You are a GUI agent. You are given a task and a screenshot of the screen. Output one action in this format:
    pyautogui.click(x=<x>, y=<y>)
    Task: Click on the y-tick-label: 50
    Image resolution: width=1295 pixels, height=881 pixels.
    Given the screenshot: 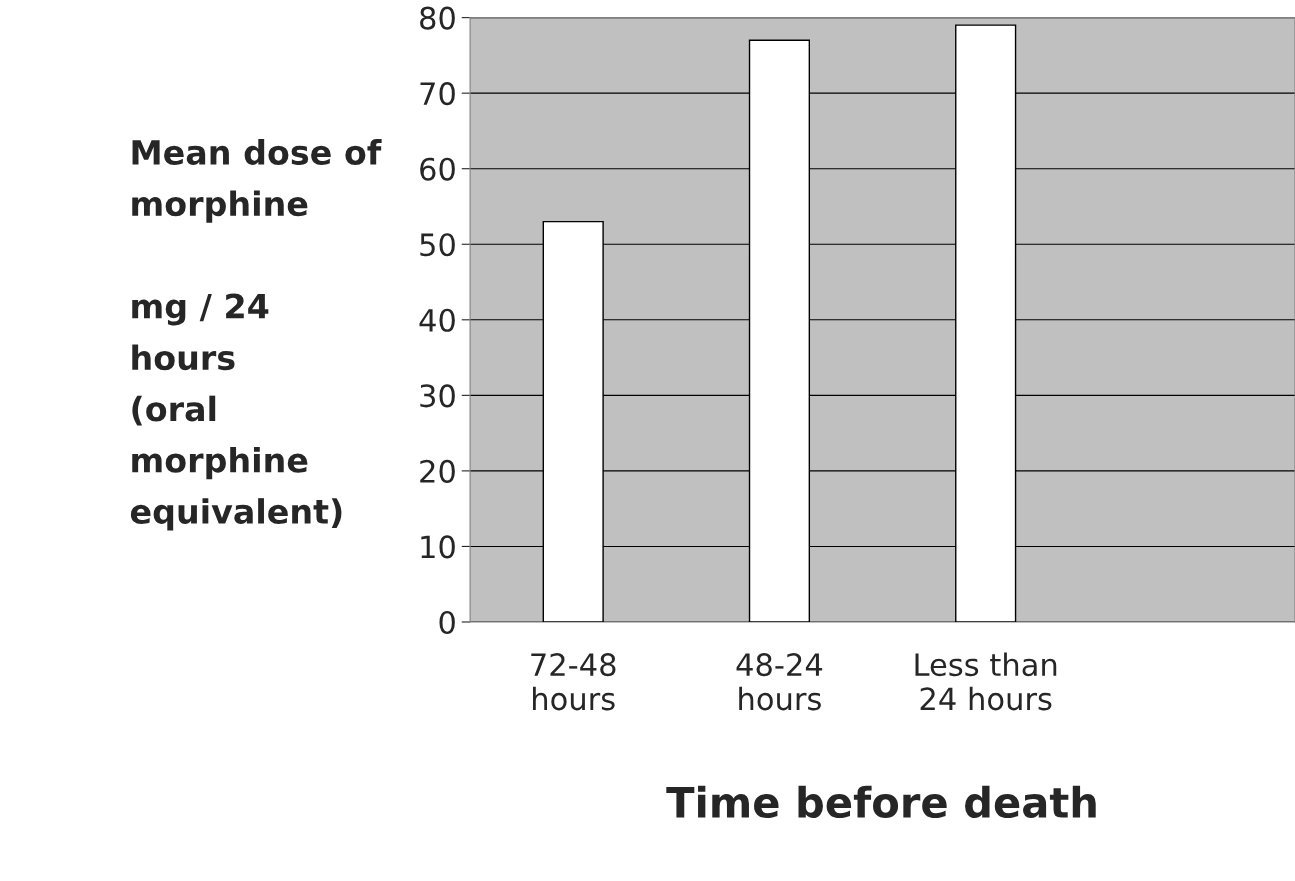 What is the action you would take?
    pyautogui.click(x=437, y=245)
    